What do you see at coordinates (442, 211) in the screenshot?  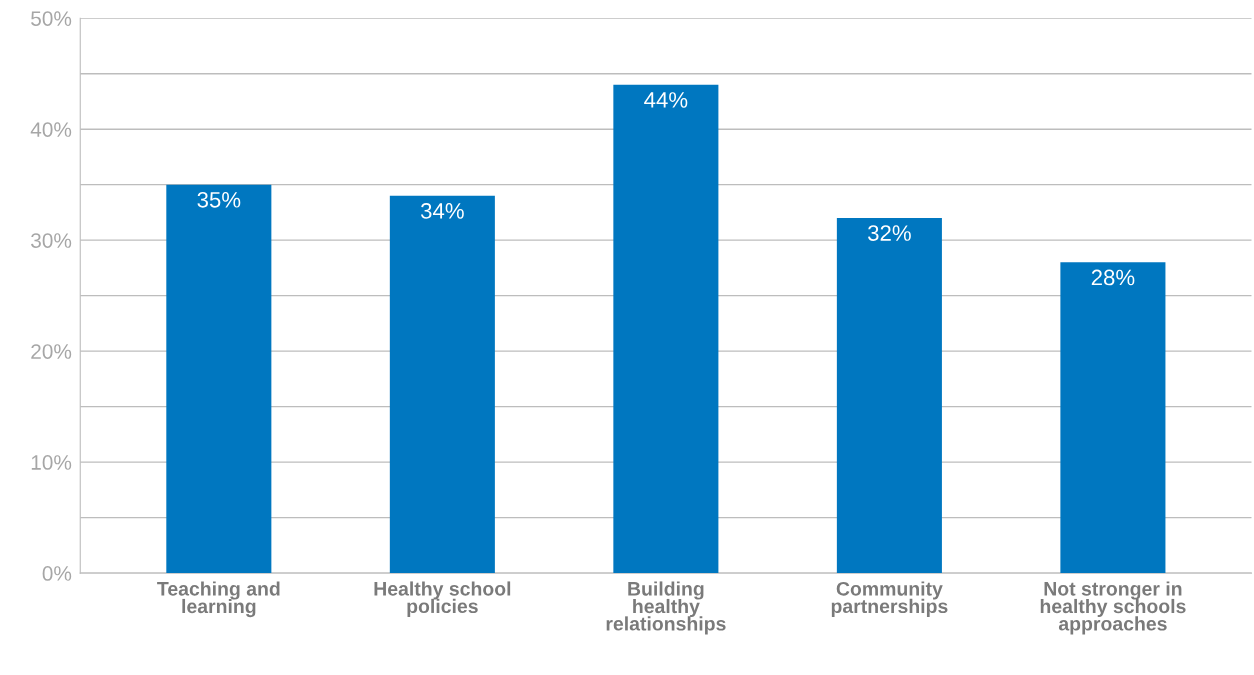 I see `data-label: 34%` at bounding box center [442, 211].